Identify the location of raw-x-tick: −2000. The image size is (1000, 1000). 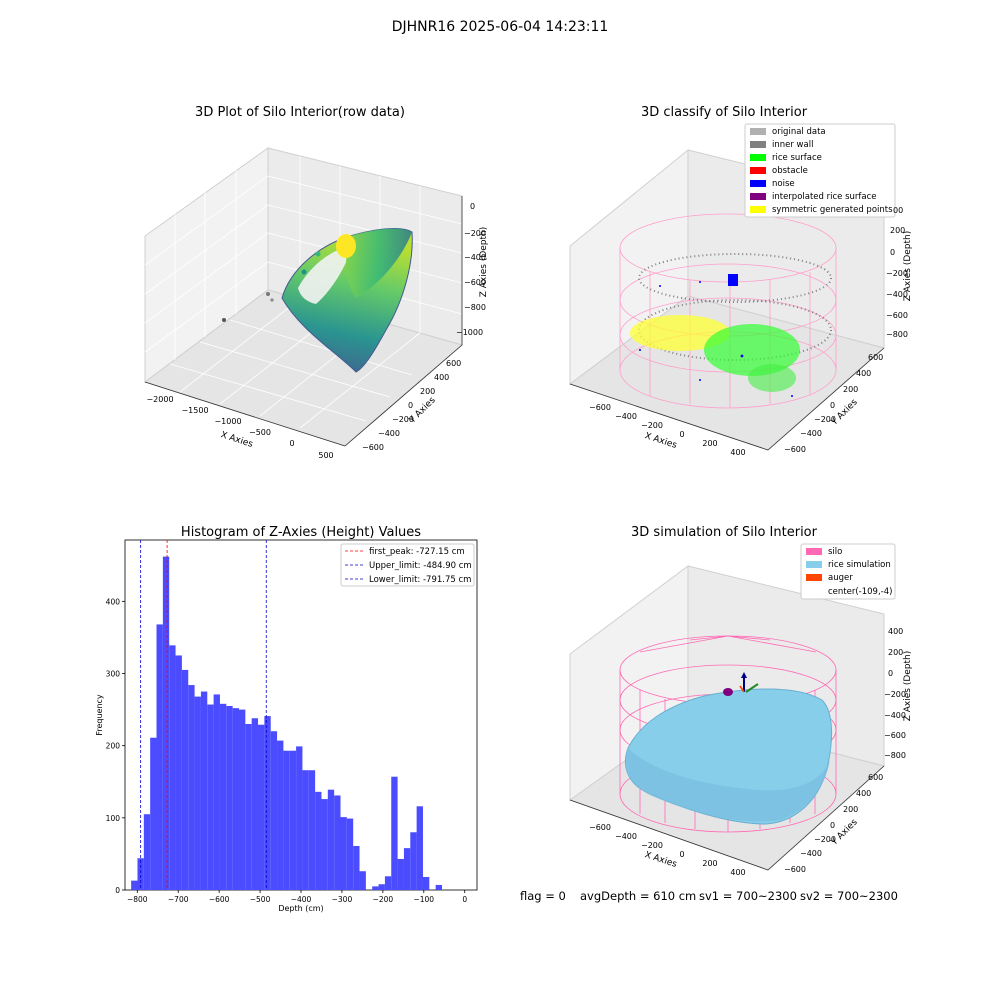
(159, 399).